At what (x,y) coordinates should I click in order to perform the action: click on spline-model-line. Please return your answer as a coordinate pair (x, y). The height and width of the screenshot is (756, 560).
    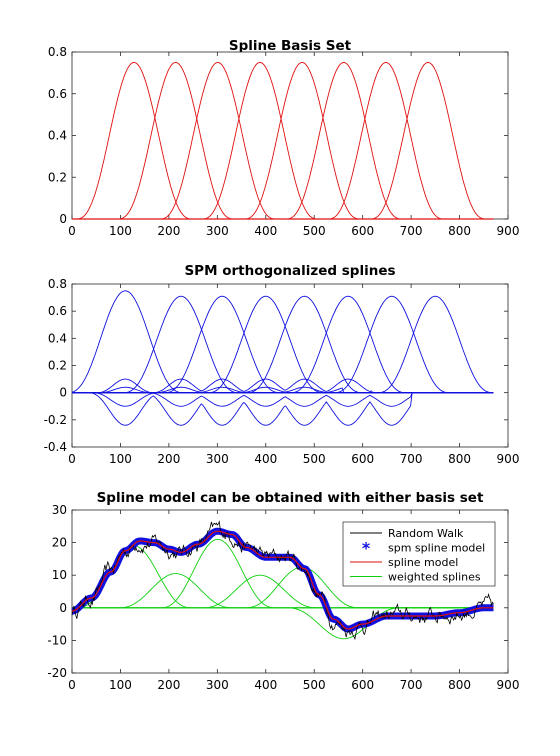
    Looking at the image, I should click on (282, 580).